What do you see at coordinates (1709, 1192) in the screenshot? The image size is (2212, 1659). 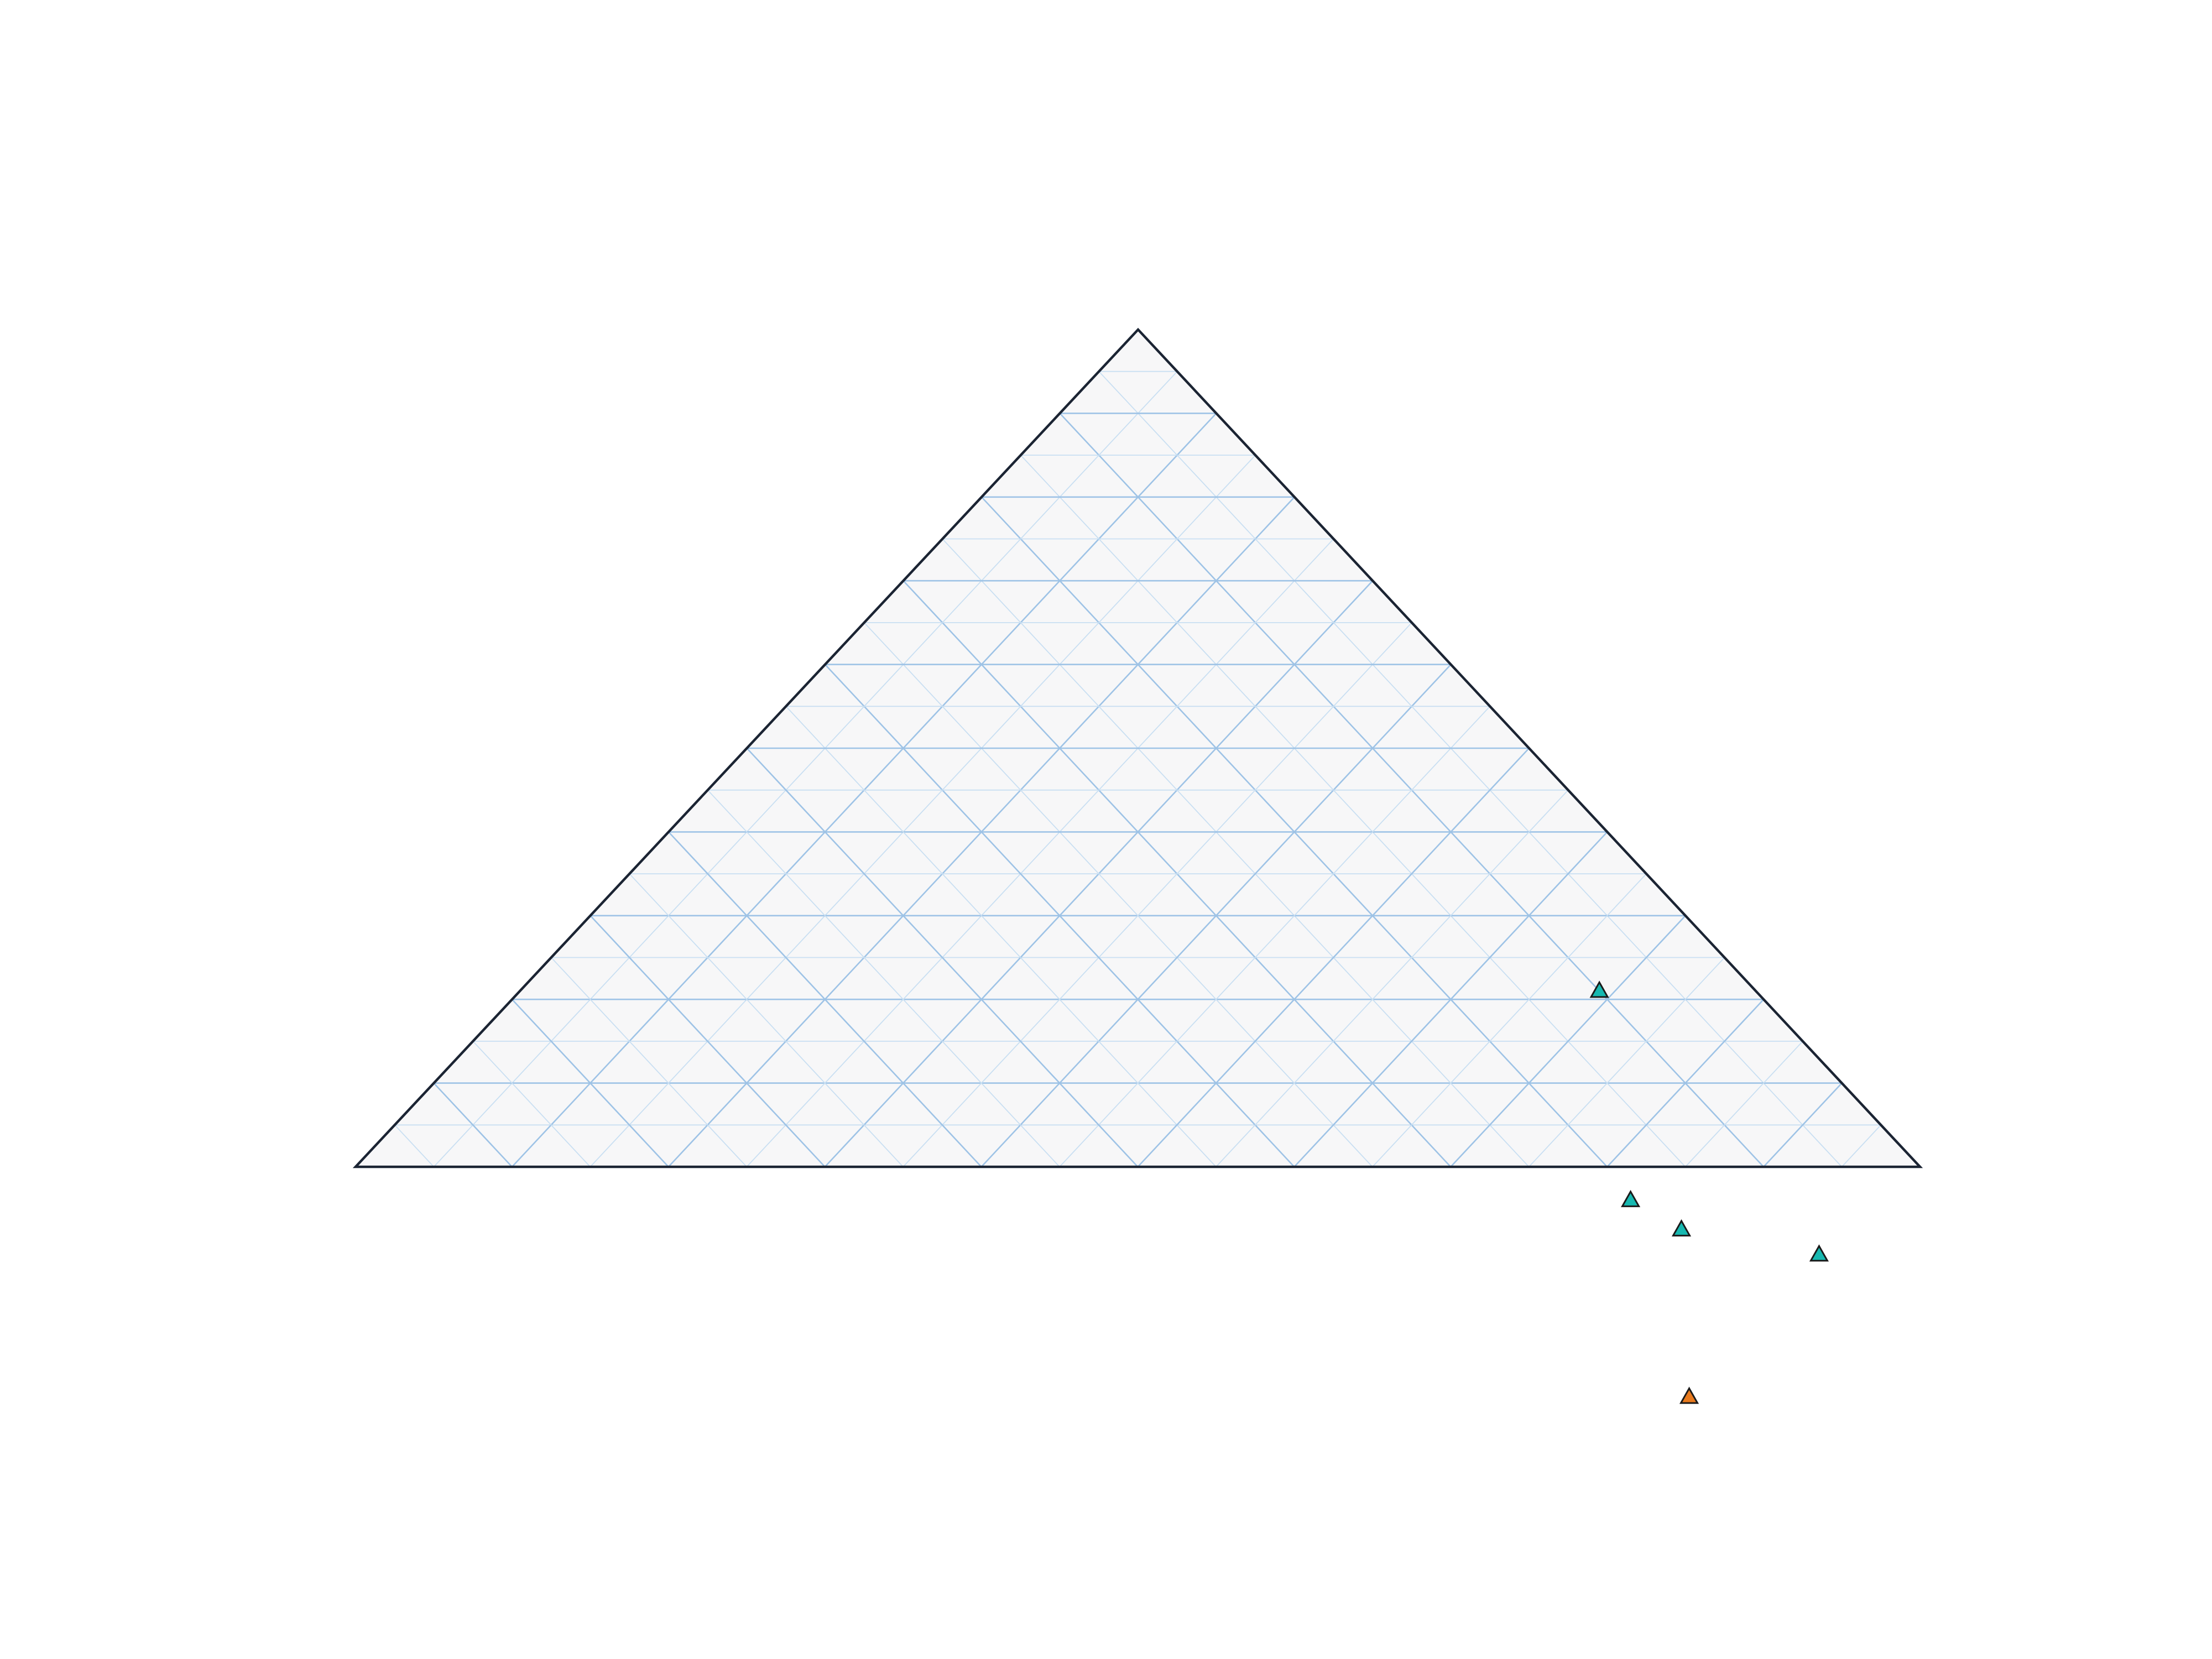 I see `data-points` at bounding box center [1709, 1192].